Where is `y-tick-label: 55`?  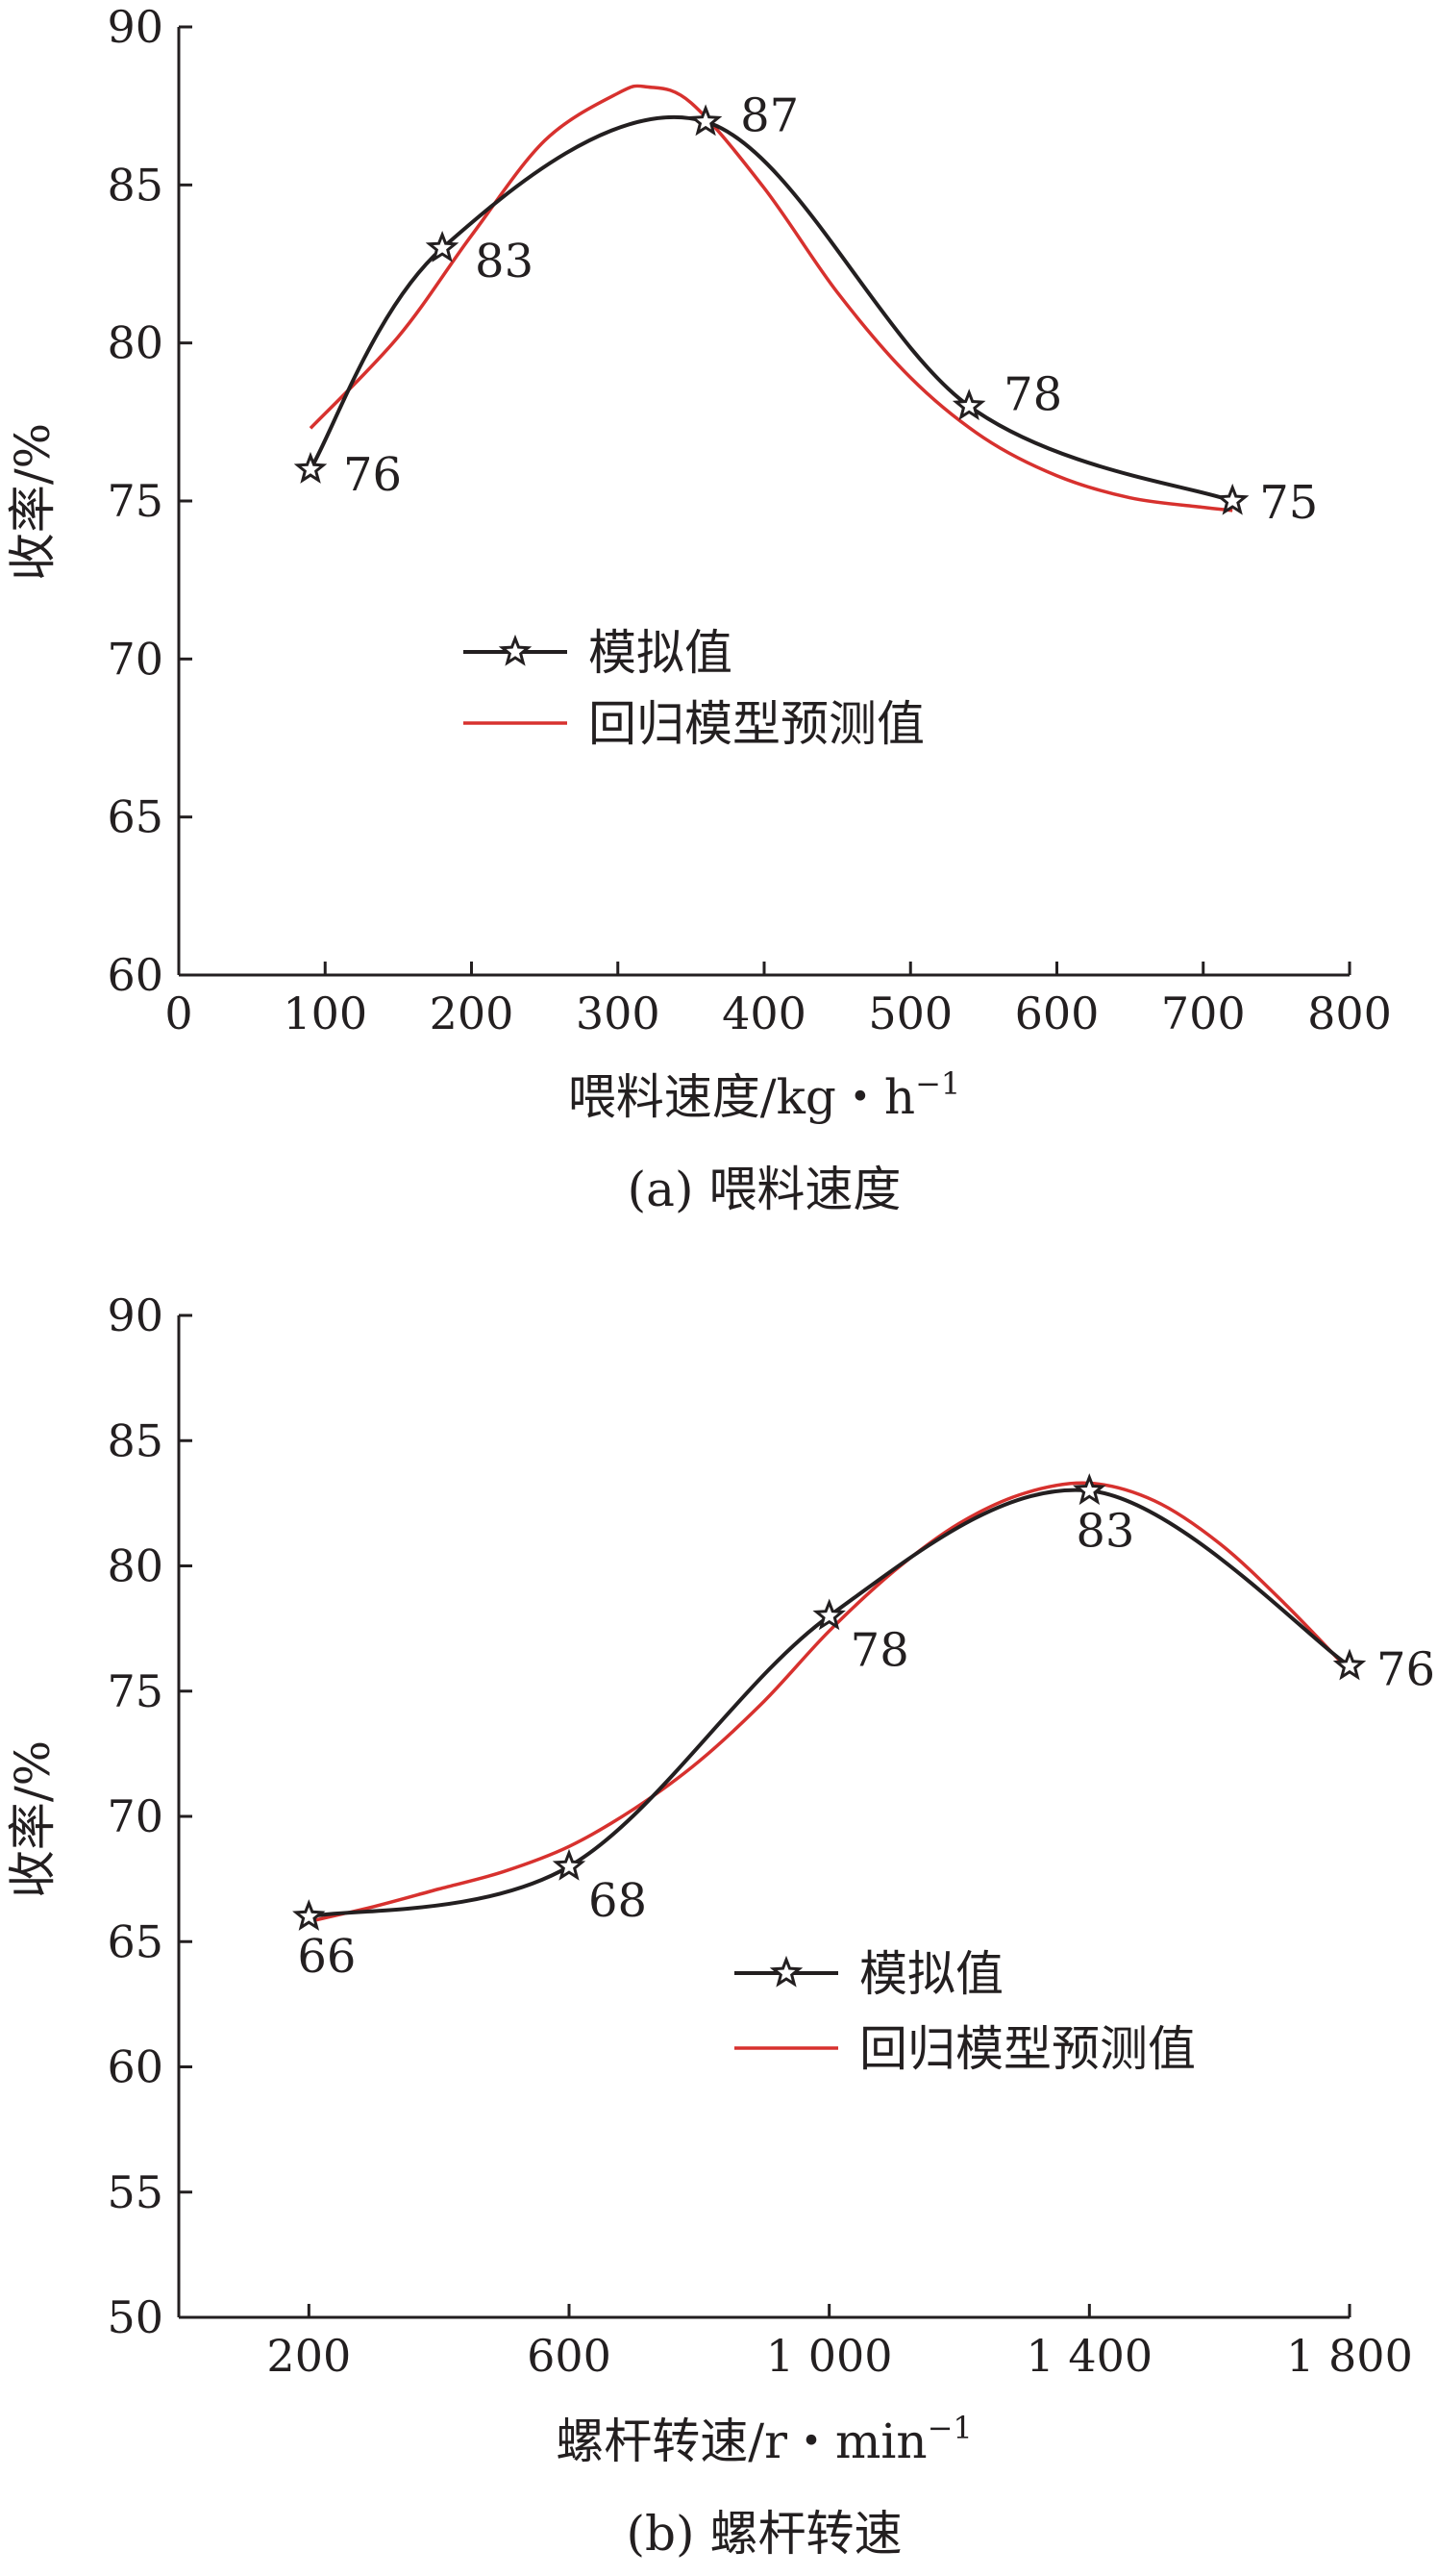
y-tick-label: 55 is located at coordinates (135, 2192).